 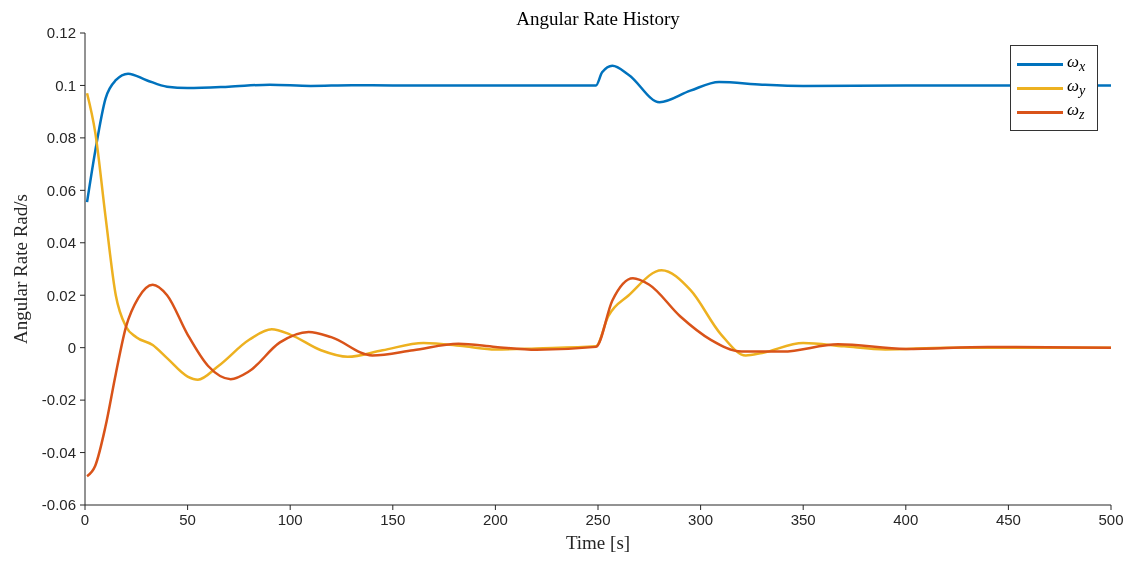 I want to click on x-tick-label: 200, so click(x=495, y=519).